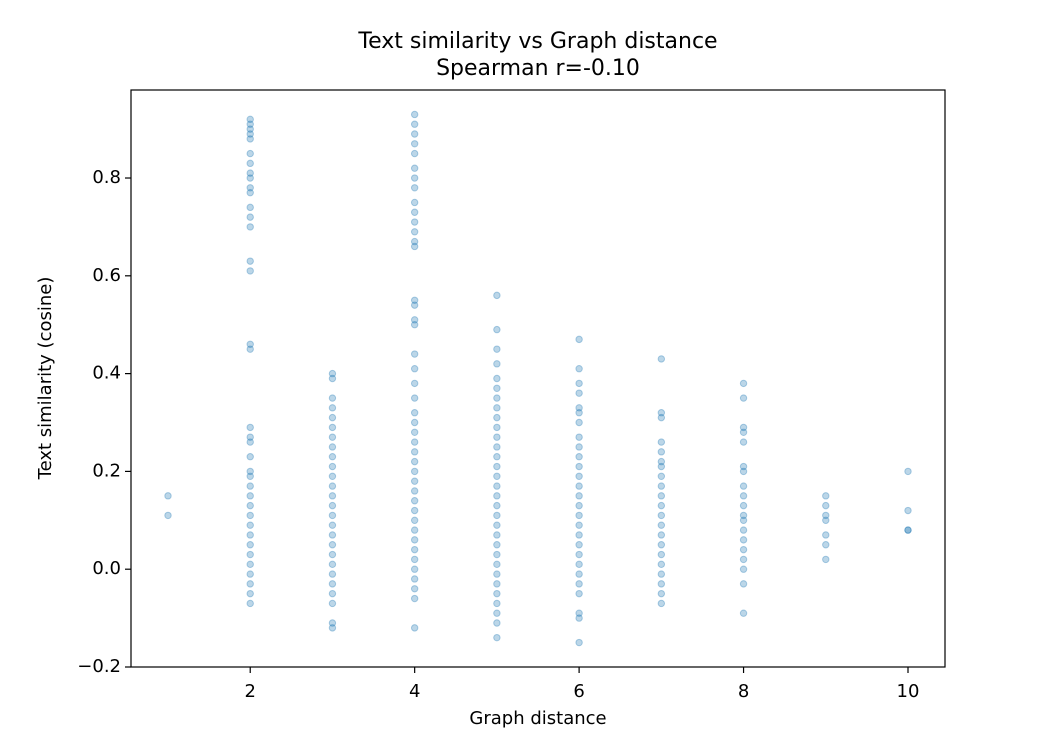 This screenshot has width=1050, height=750. I want to click on y-tick-label: −0.2, so click(99, 666).